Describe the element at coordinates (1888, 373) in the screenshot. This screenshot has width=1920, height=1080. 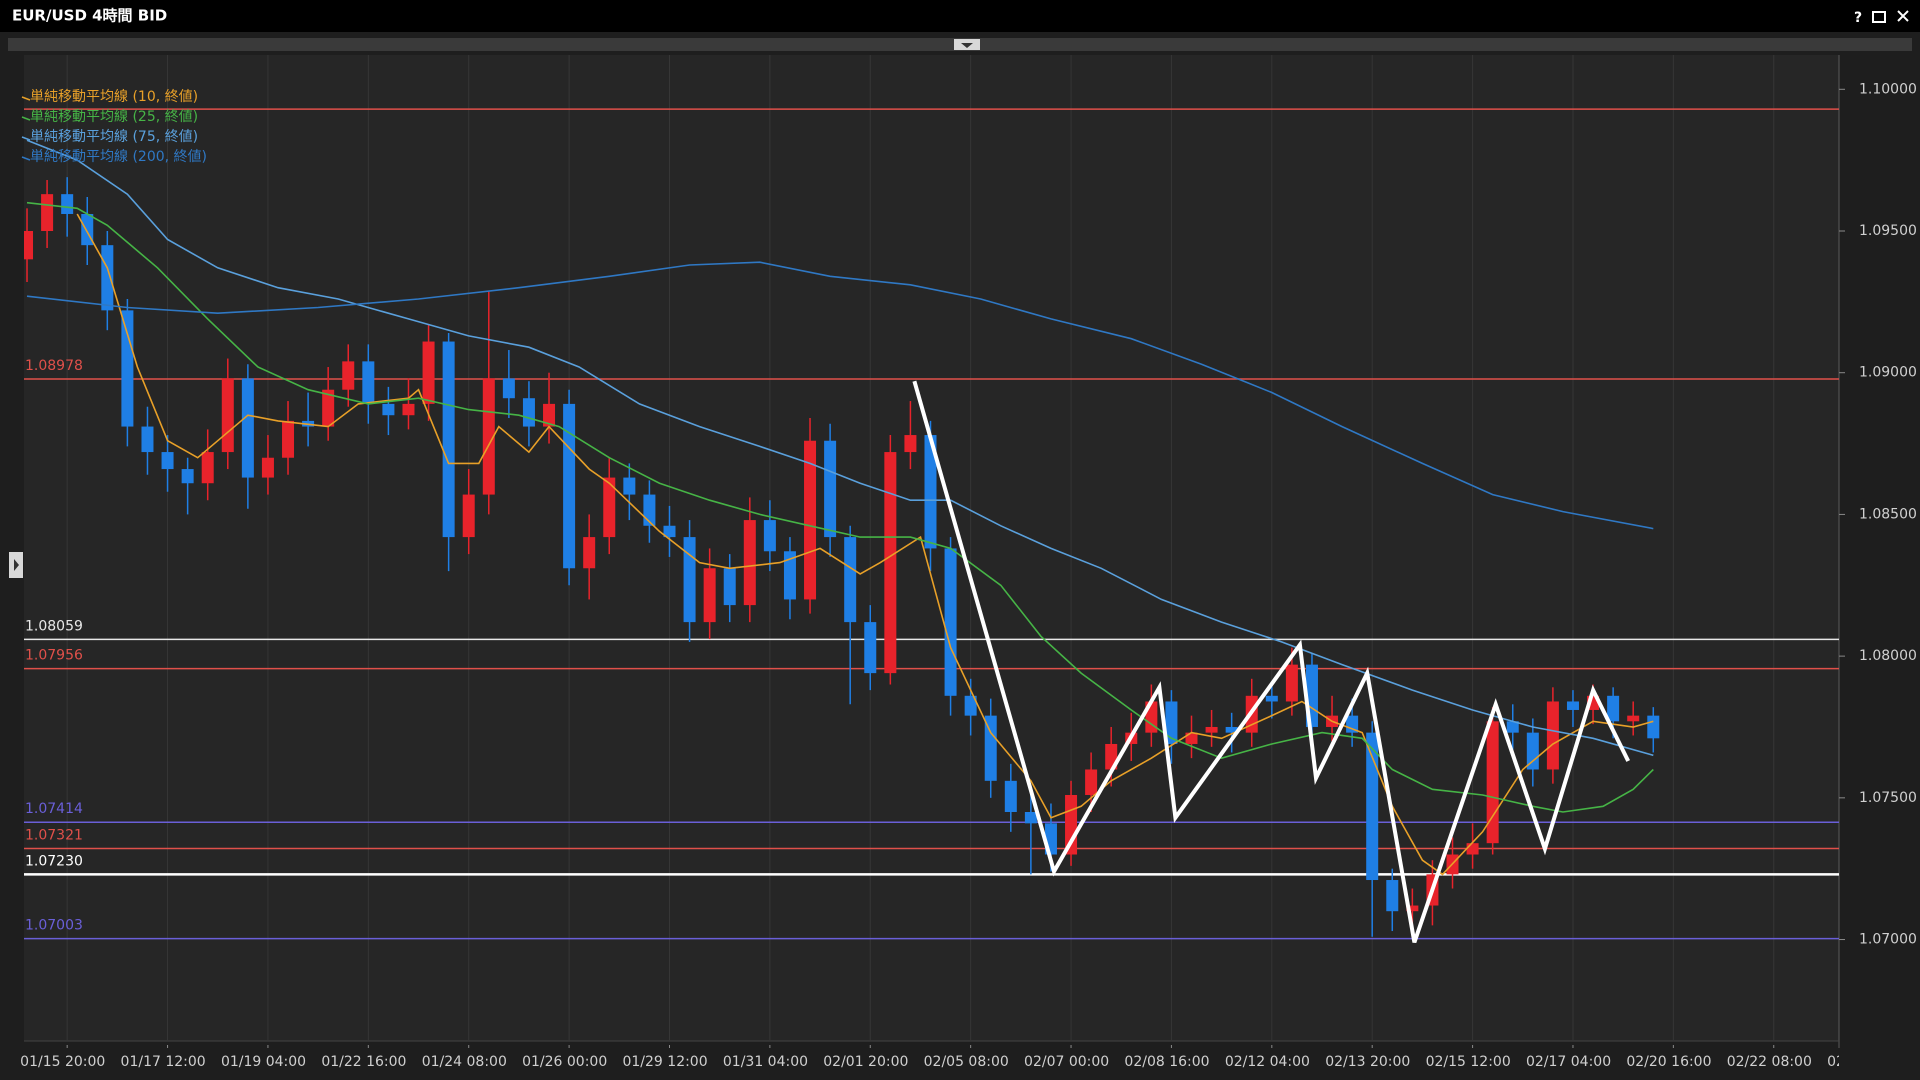
I see `y-tick-label: 1.09000` at that location.